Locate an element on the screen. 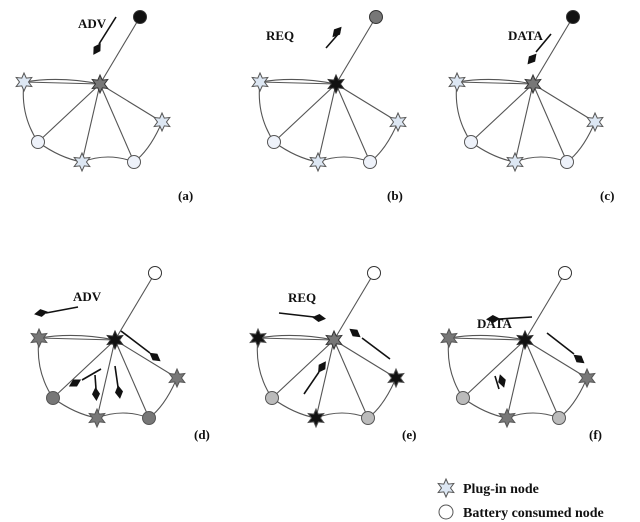 The height and width of the screenshot is (522, 640). panel-b: REQ (b) is located at coordinates (329, 106).